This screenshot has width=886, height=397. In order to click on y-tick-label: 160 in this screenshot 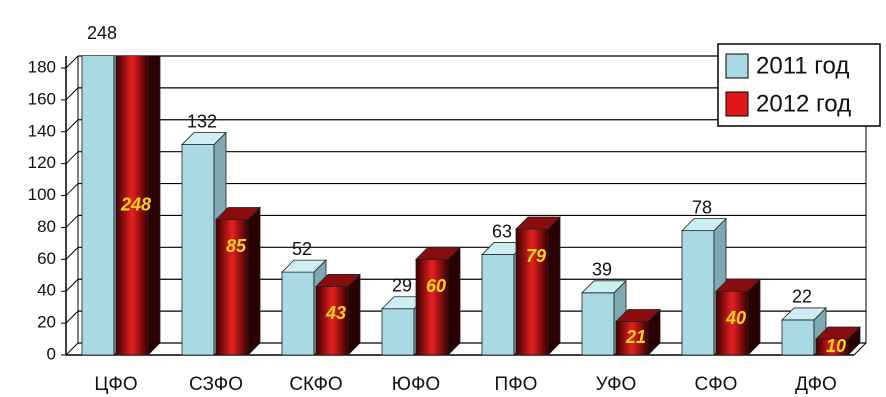, I will do `click(42, 98)`.